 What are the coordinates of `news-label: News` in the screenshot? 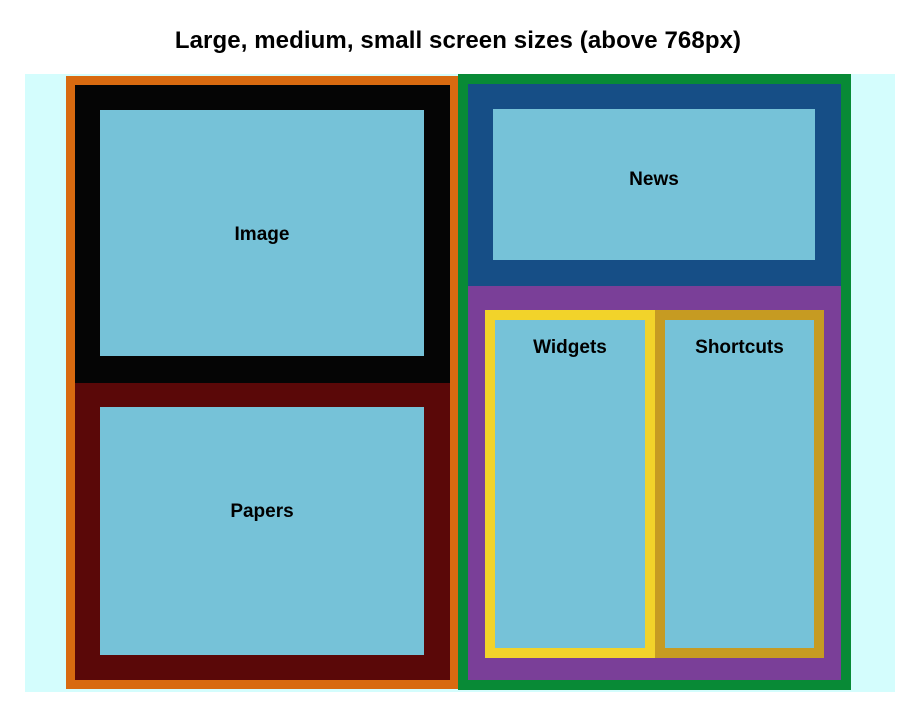 It's located at (654, 179).